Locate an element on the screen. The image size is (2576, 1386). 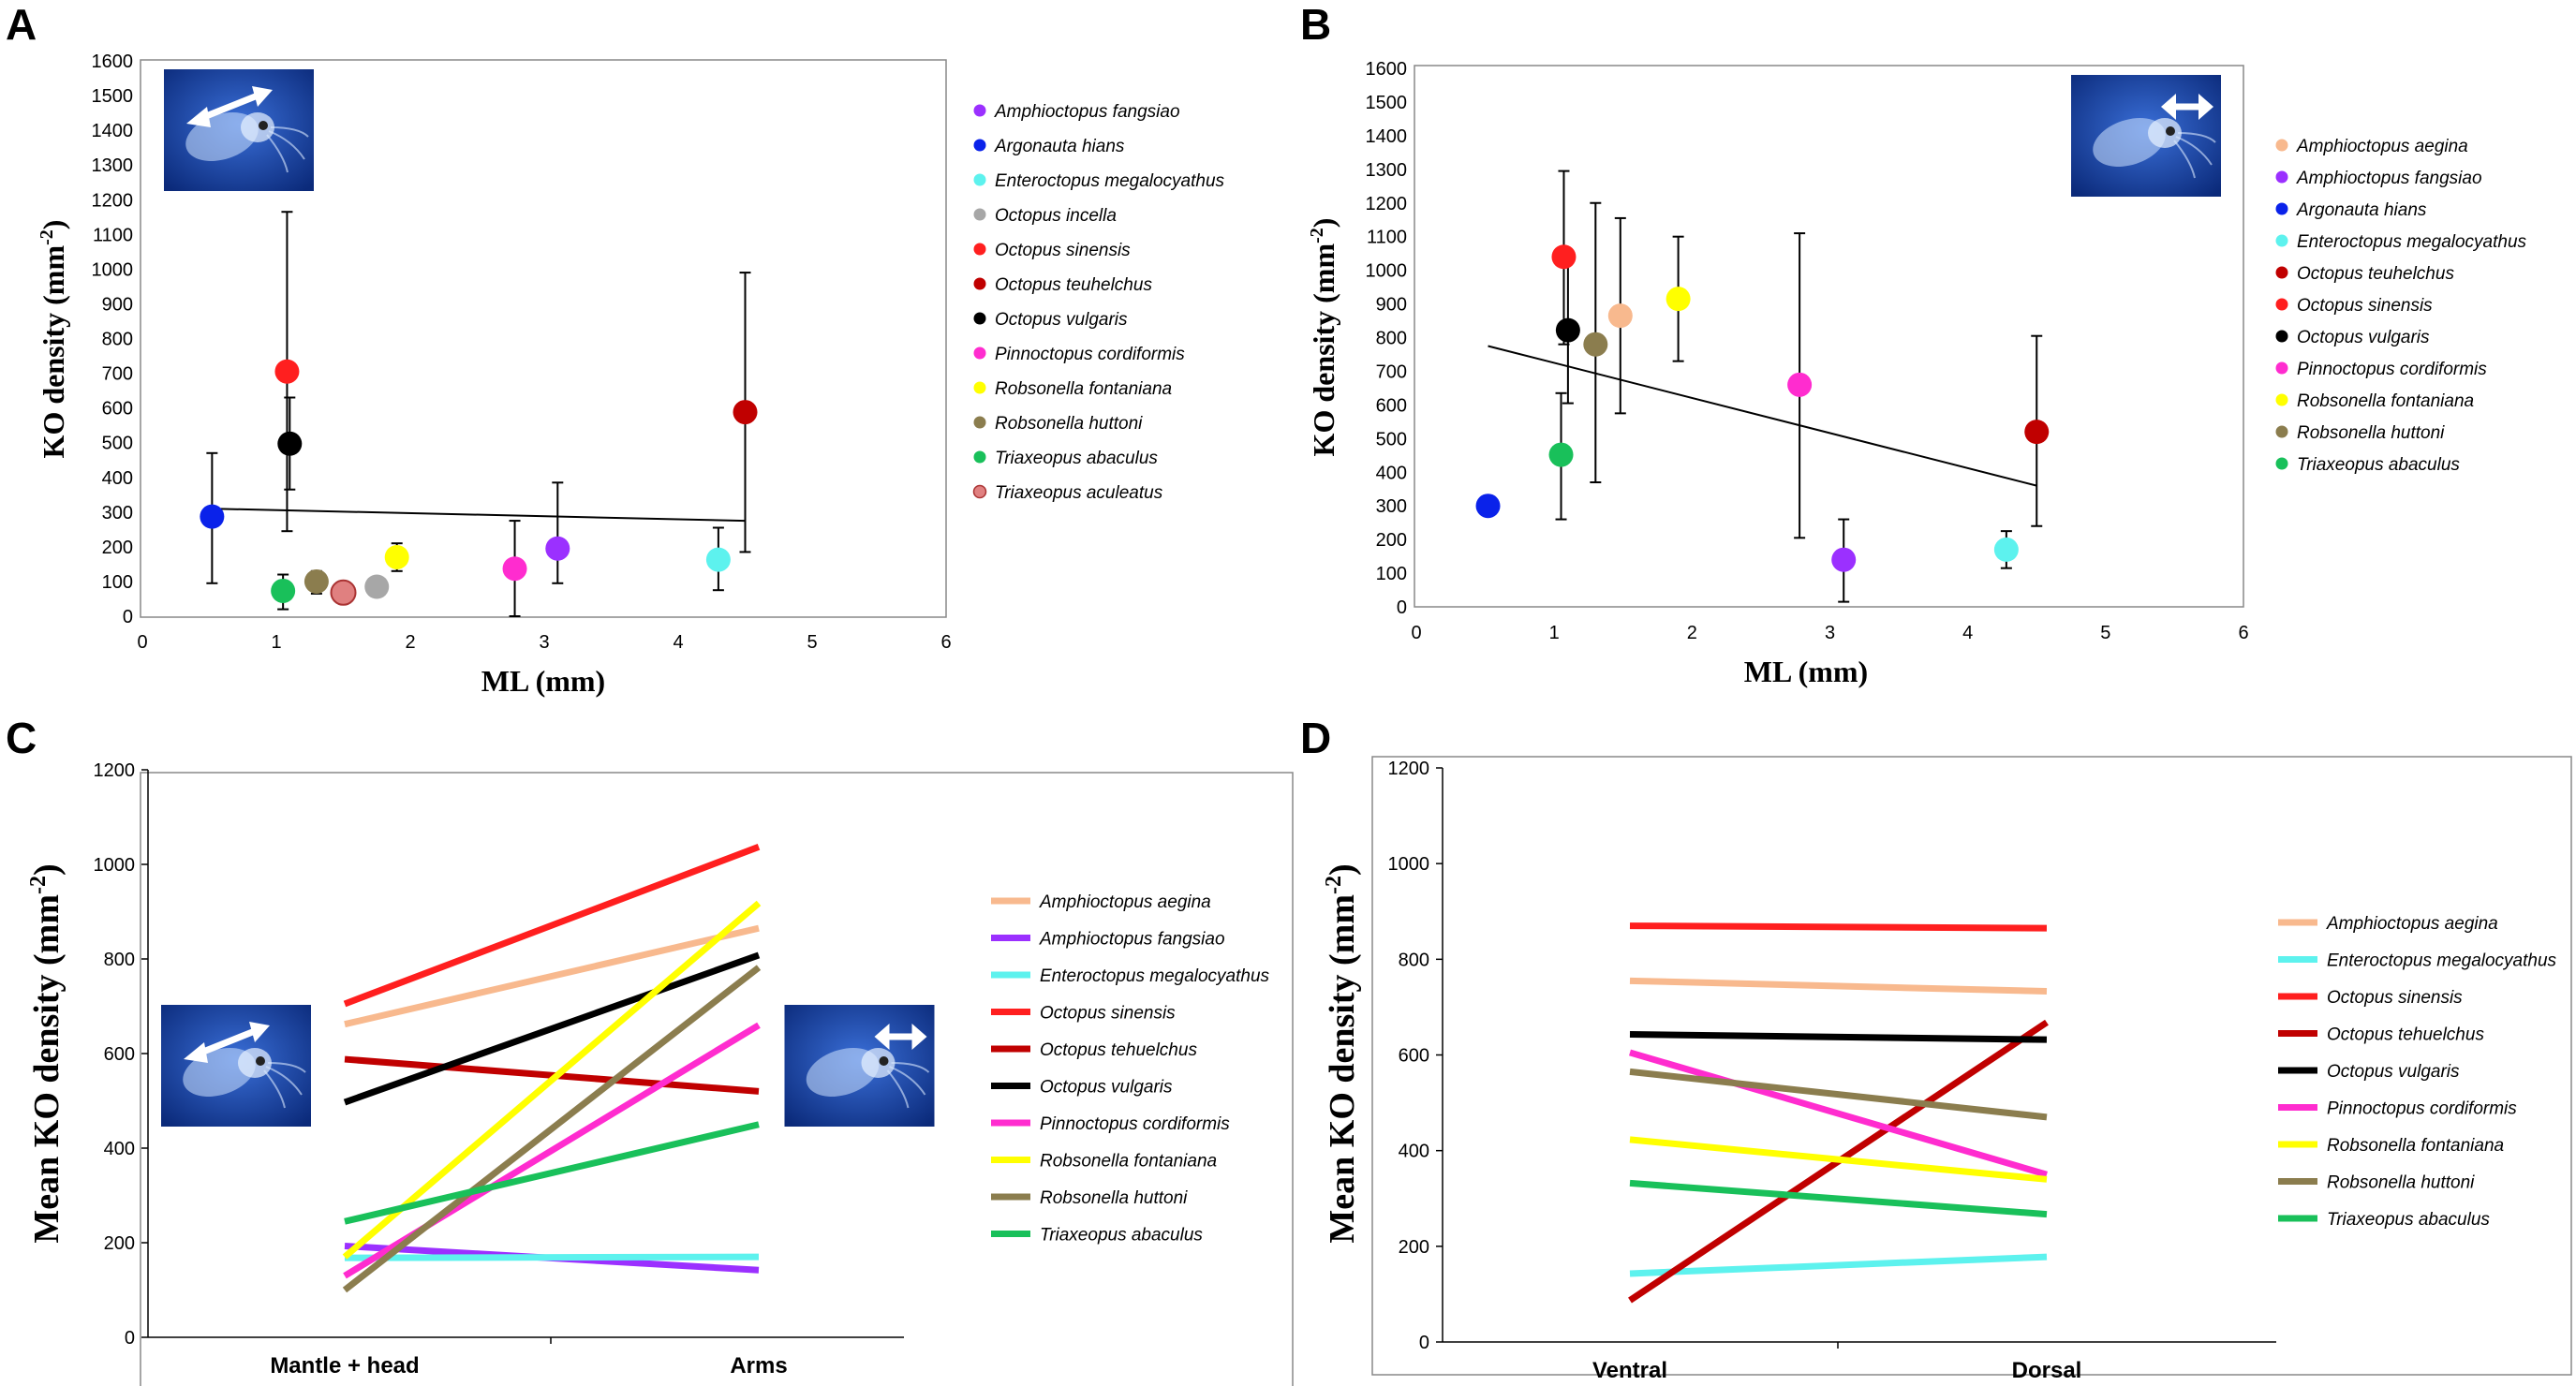
panel-c-y-axis: 0 200 400 600 800 1000 1200 is located at coordinates (121, 1054).